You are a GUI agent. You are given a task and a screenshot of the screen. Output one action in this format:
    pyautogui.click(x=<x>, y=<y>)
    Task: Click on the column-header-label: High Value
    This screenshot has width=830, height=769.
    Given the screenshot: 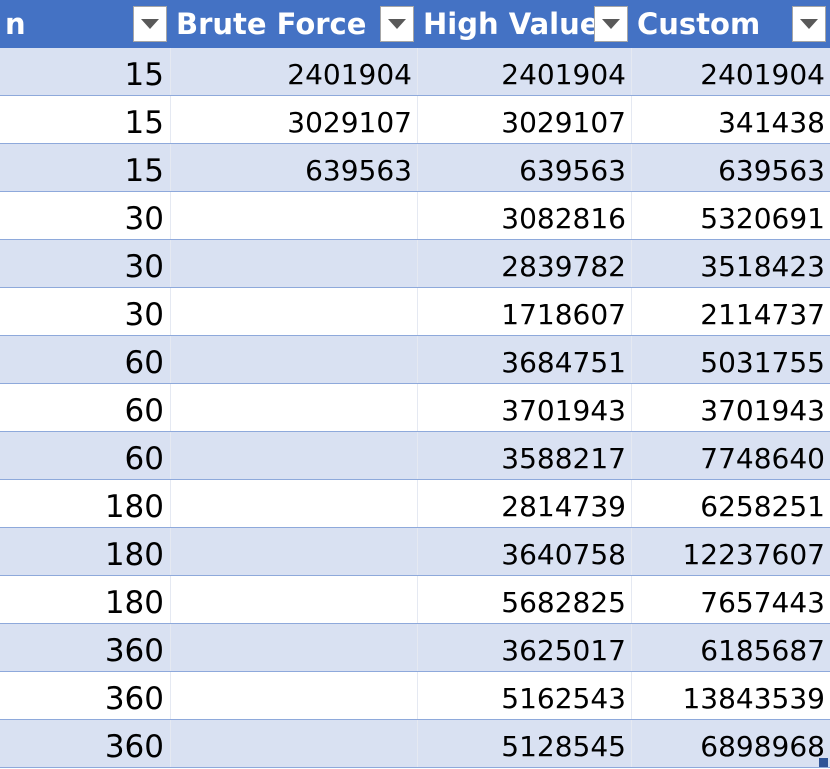 What is the action you would take?
    pyautogui.click(x=511, y=24)
    